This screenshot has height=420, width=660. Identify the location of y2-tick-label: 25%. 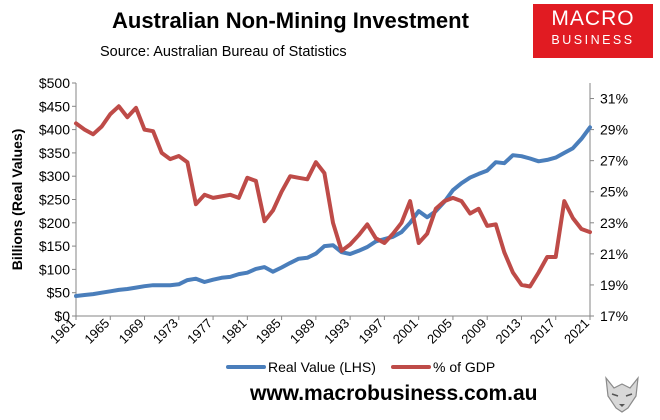
(614, 192).